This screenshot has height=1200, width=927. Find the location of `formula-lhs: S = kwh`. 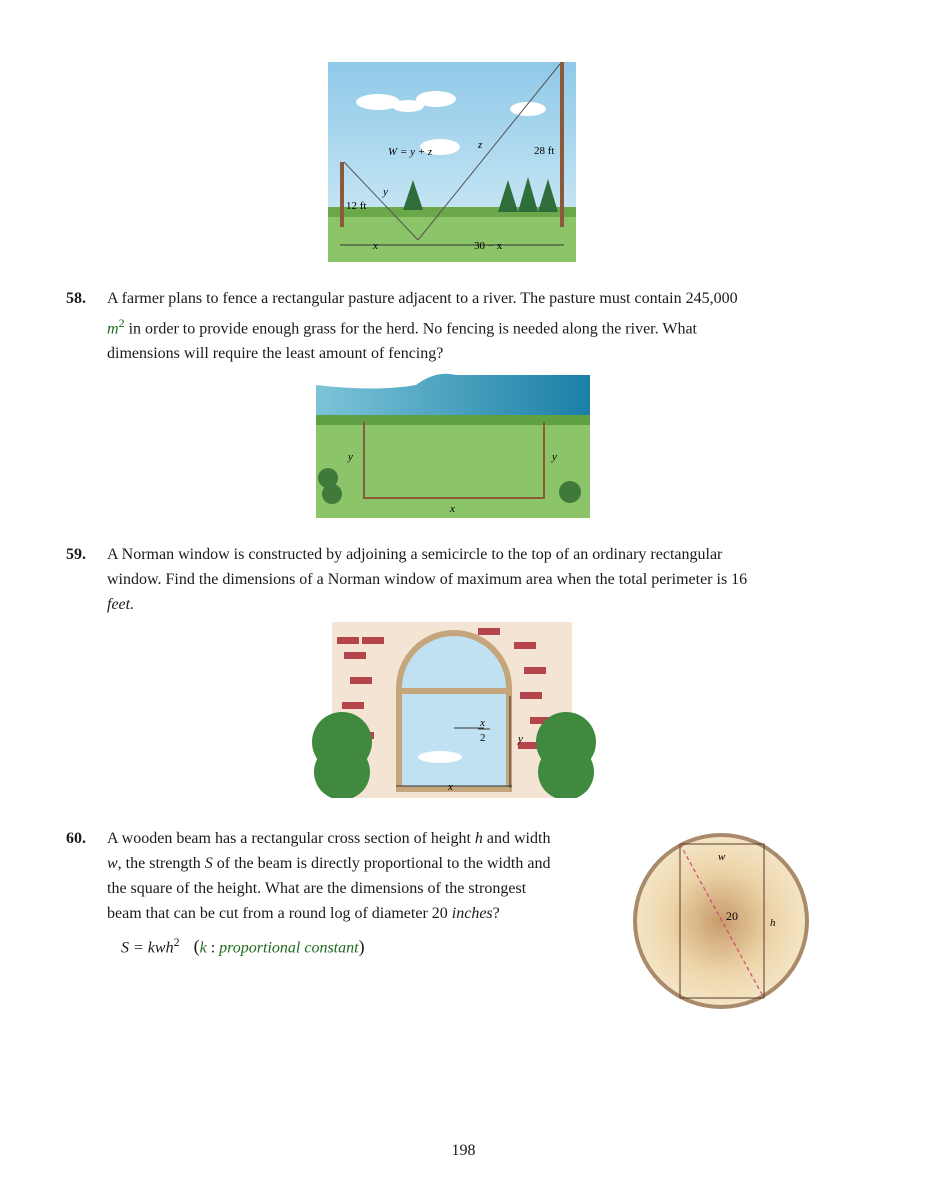

formula-lhs: S = kwh is located at coordinates (147, 948).